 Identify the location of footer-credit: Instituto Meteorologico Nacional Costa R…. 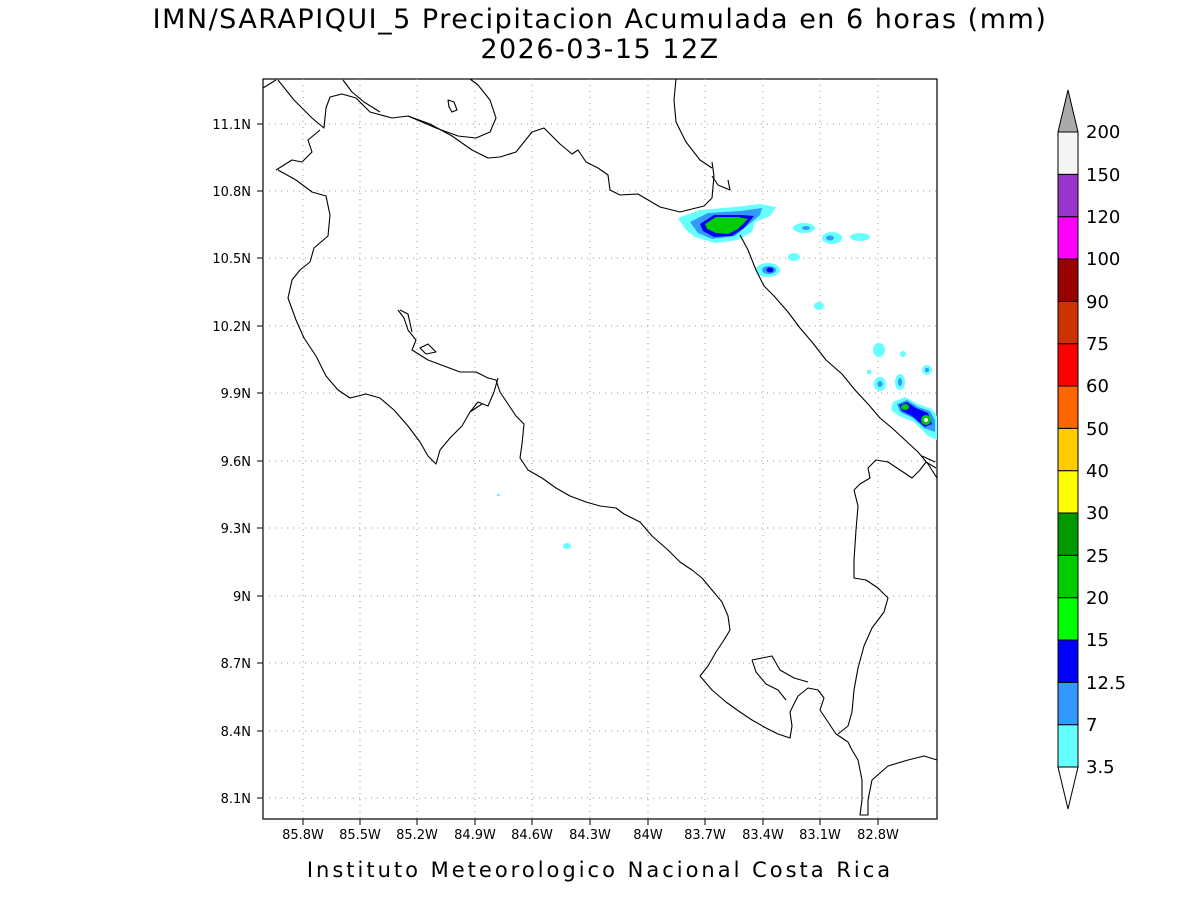
(600, 870).